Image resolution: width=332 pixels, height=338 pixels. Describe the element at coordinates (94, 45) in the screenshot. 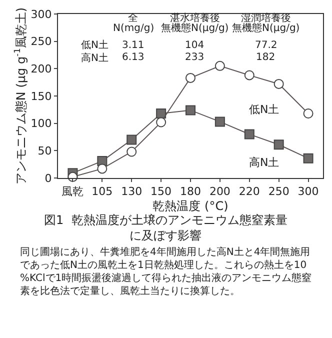

I see `annotation: 低N土` at that location.